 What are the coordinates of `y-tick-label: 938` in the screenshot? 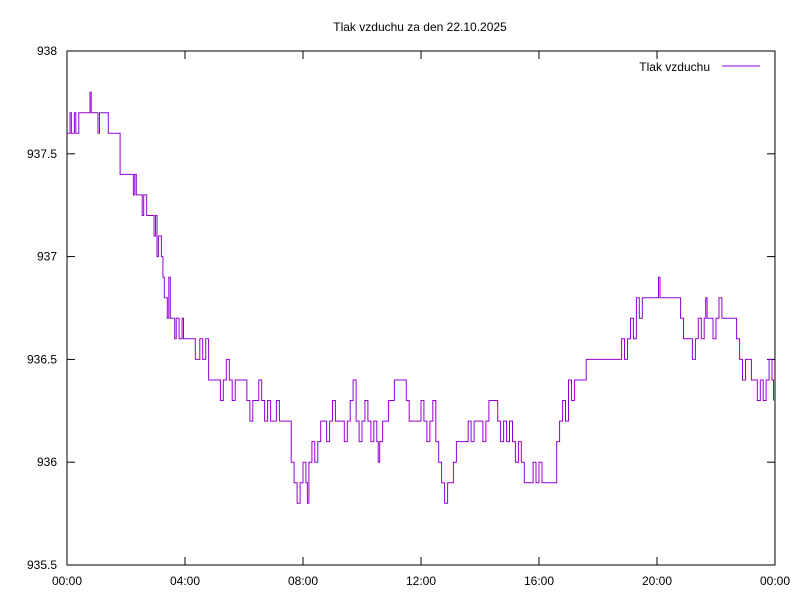 It's located at (47, 51).